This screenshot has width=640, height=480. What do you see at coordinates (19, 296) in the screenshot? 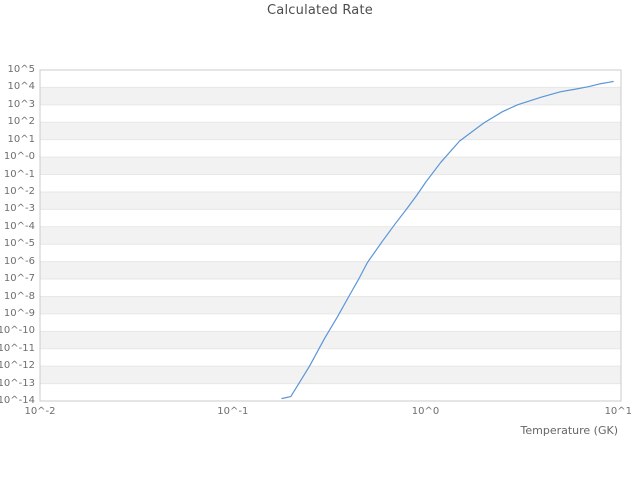
I see `y-tick-label: 10^-8` at bounding box center [19, 296].